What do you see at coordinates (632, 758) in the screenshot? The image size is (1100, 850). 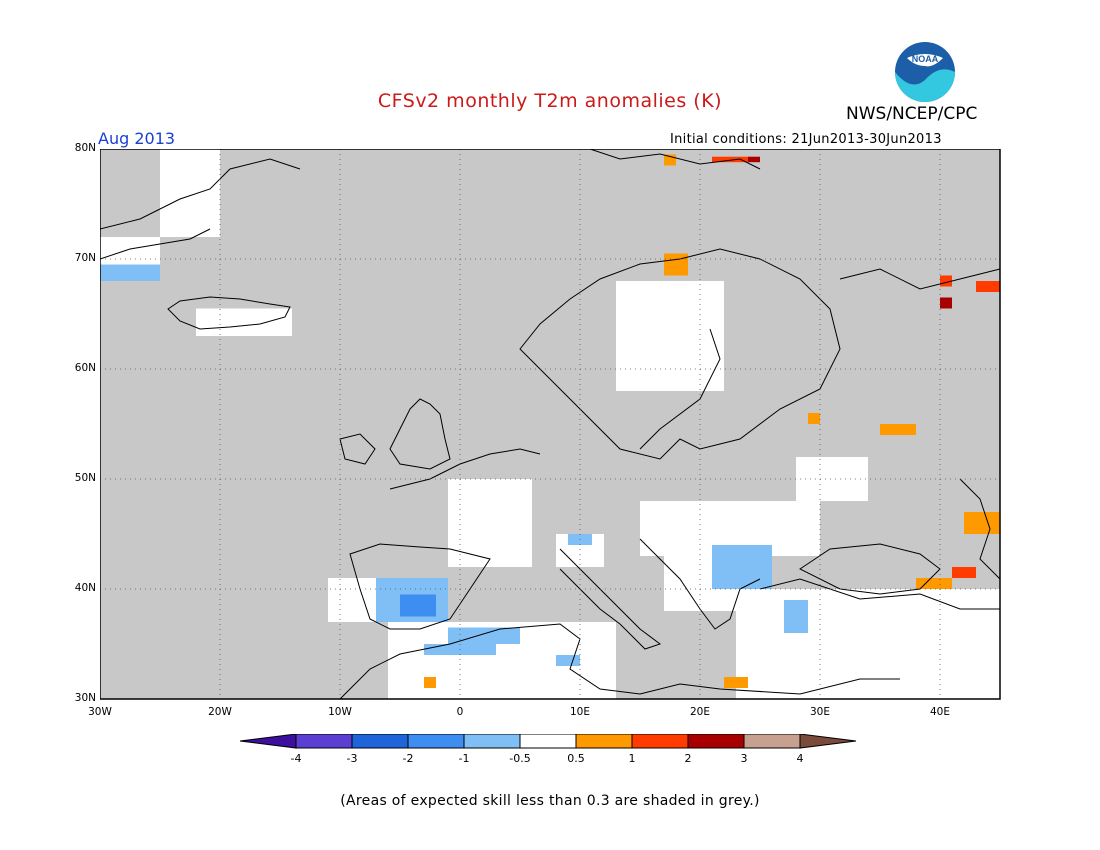 I see `colorbar-tick-label: 1` at bounding box center [632, 758].